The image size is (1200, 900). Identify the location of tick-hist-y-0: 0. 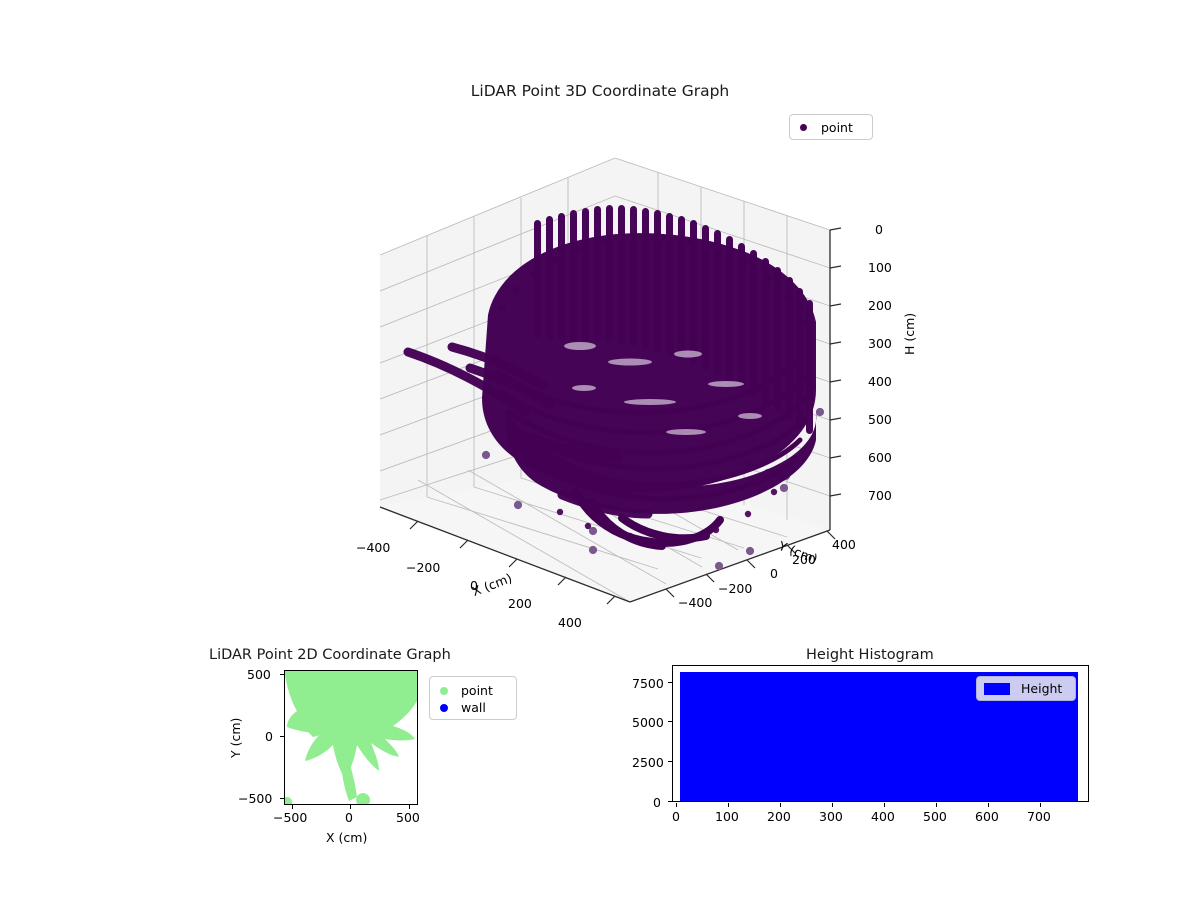
(657, 802).